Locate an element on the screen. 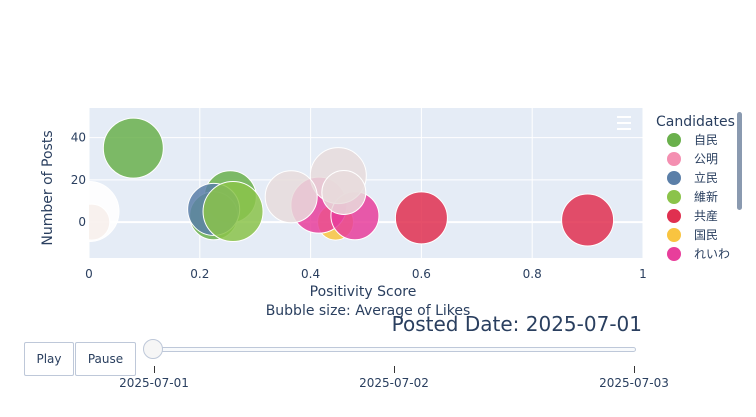 The height and width of the screenshot is (417, 756). x-tick-label: 0.2 is located at coordinates (199, 274).